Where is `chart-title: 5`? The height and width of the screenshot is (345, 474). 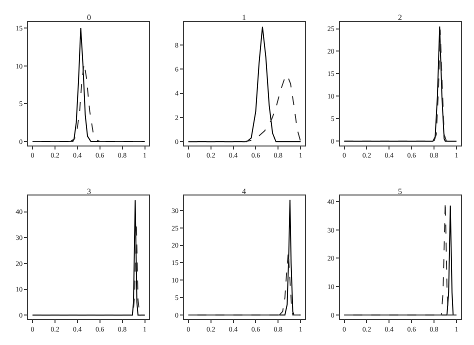
chart-title: 5 is located at coordinates (400, 191).